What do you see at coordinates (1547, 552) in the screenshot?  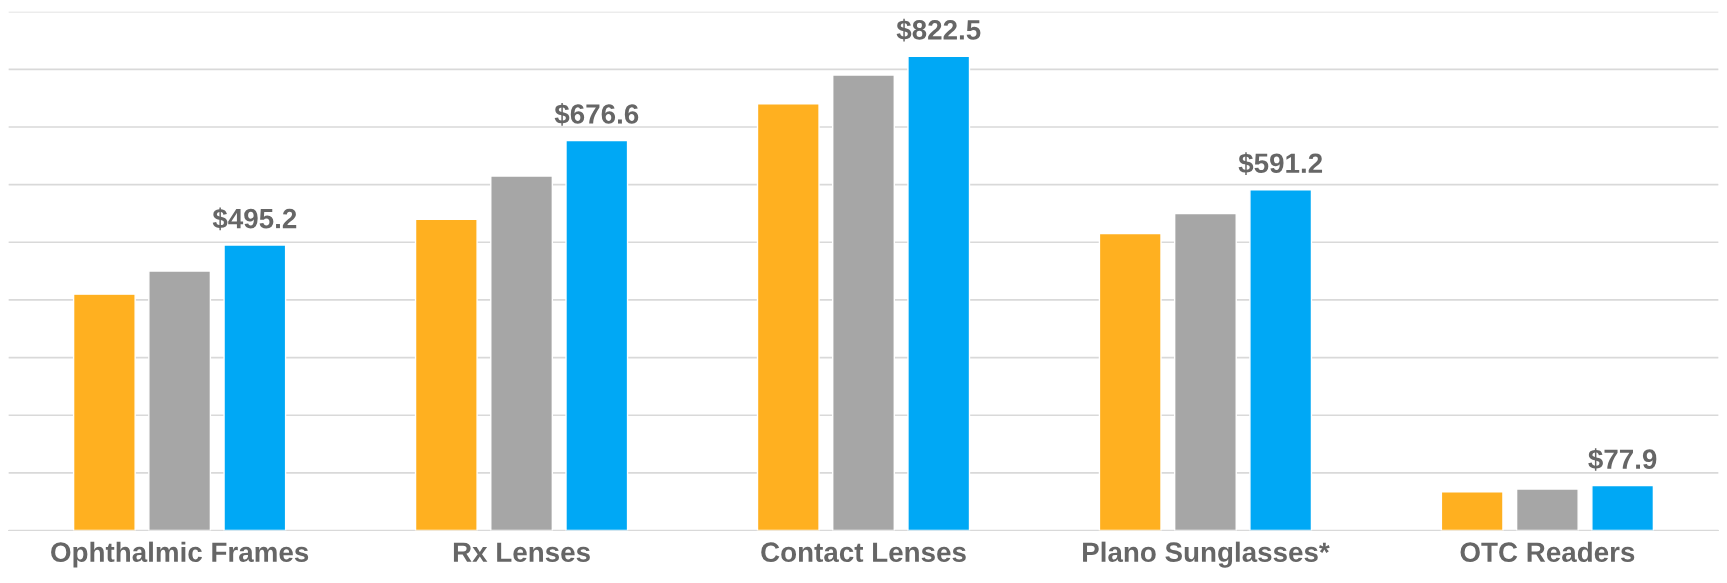 I see `x-tick-label: OTC Readers` at bounding box center [1547, 552].